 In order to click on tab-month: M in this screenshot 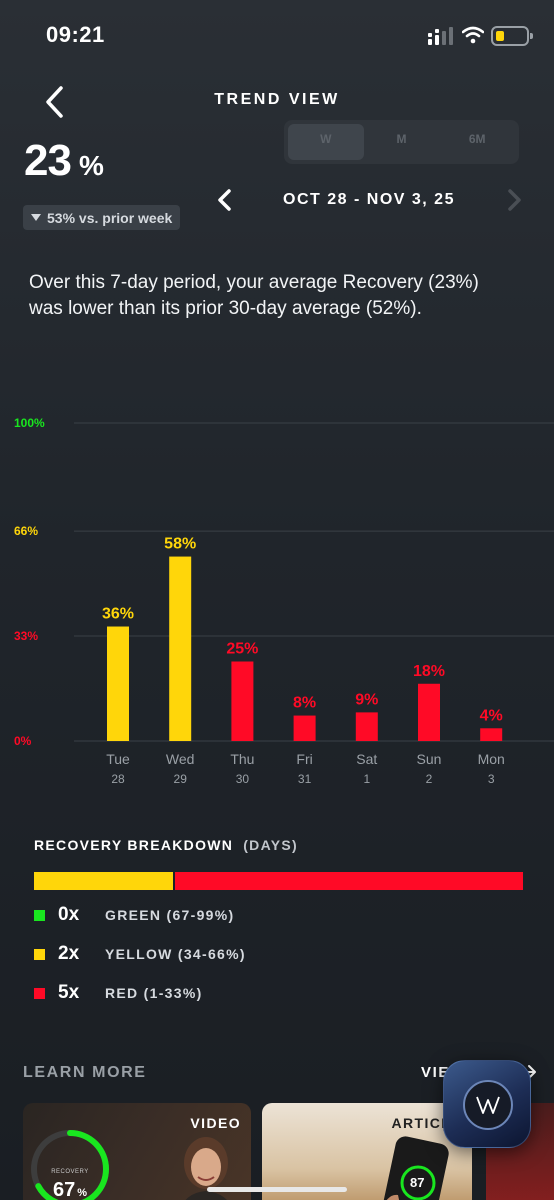, I will do `click(401, 139)`.